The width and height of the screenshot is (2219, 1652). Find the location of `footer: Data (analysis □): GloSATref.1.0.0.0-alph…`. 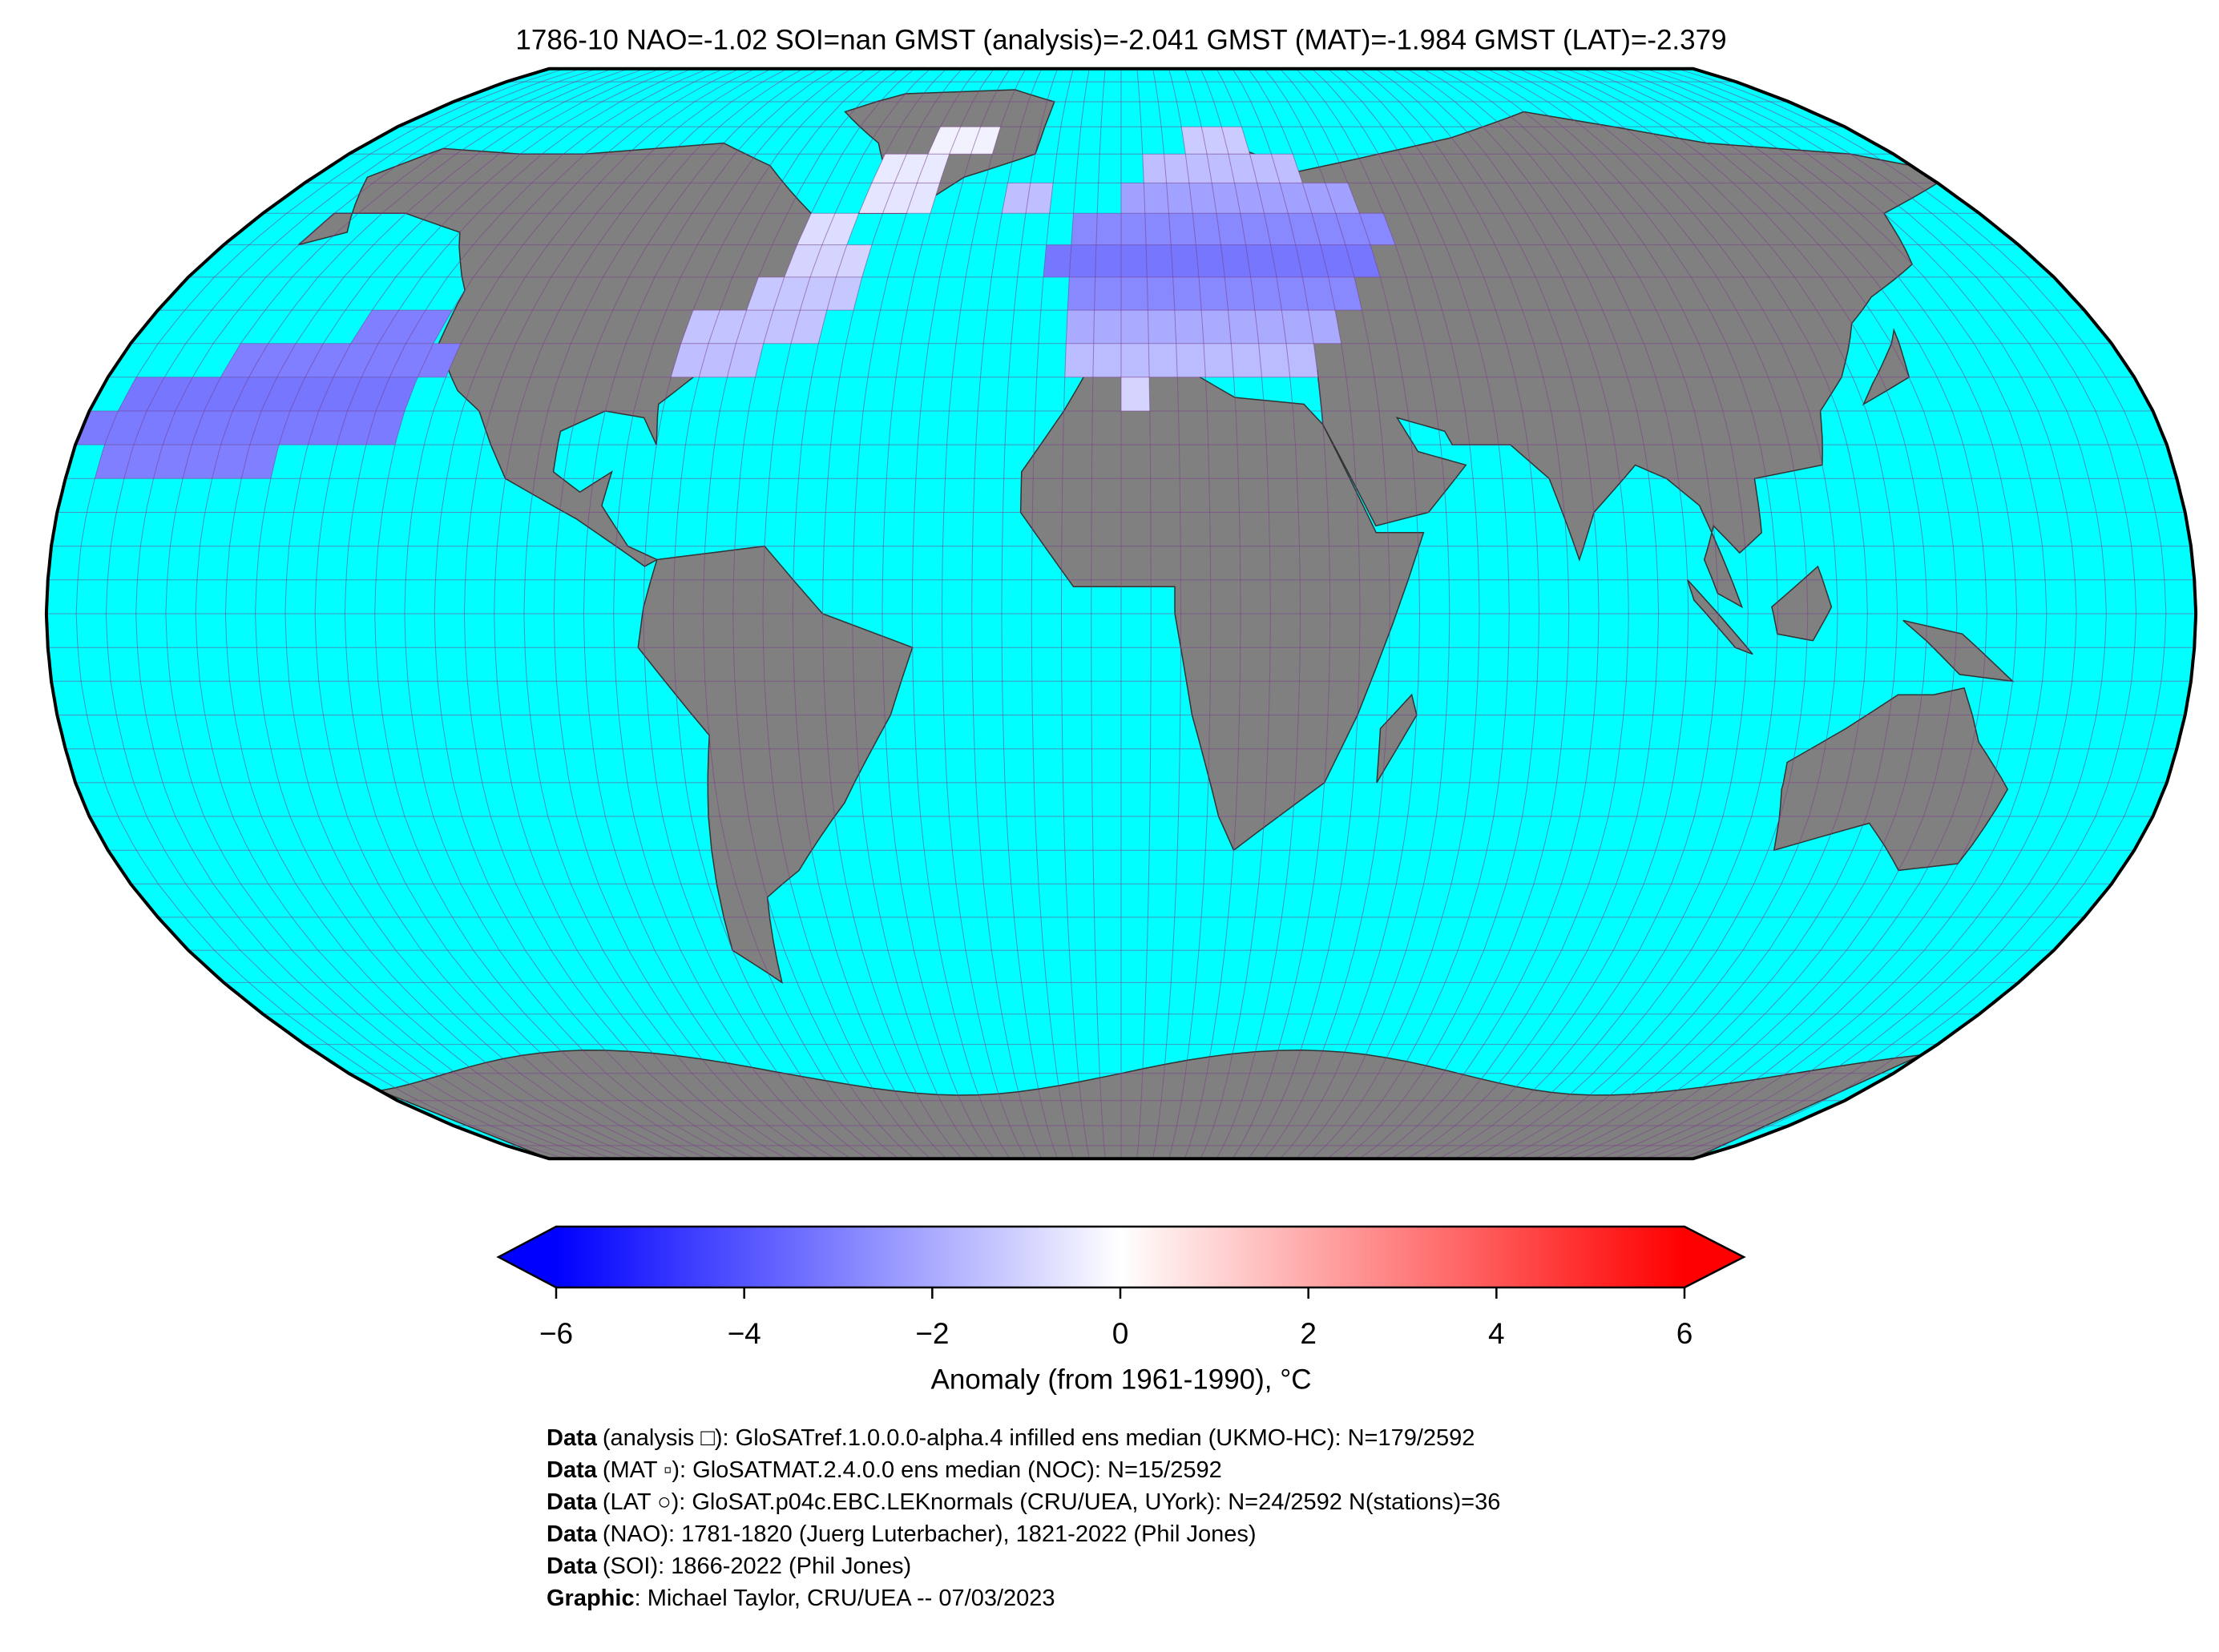

footer: Data (analysis □): GloSATref.1.0.0.0-alph… is located at coordinates (1023, 1518).